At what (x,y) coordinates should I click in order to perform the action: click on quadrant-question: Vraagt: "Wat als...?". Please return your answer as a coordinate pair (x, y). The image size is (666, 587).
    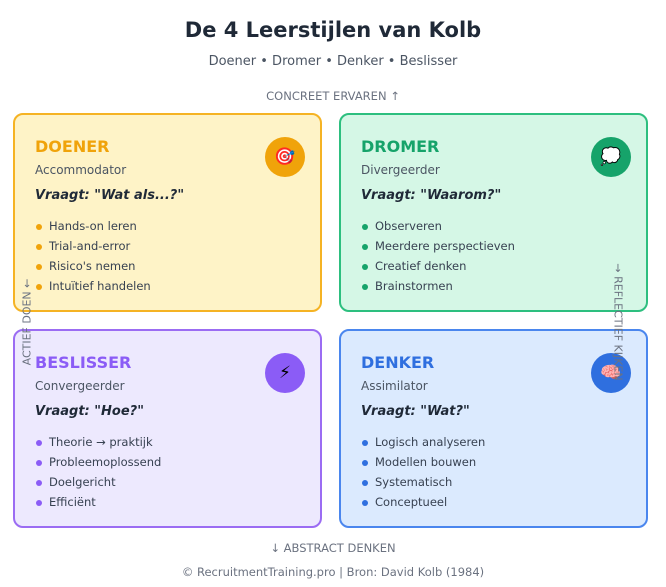
    Looking at the image, I should click on (110, 195).